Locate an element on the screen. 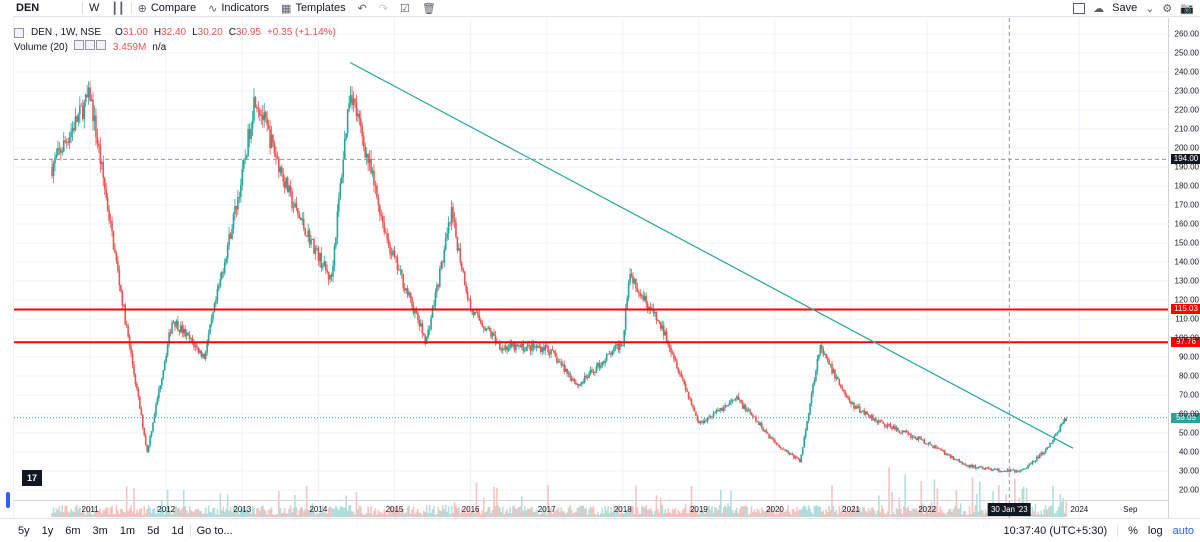 This screenshot has height=542, width=1200. collapse-toolbar-handle is located at coordinates (8, 500).